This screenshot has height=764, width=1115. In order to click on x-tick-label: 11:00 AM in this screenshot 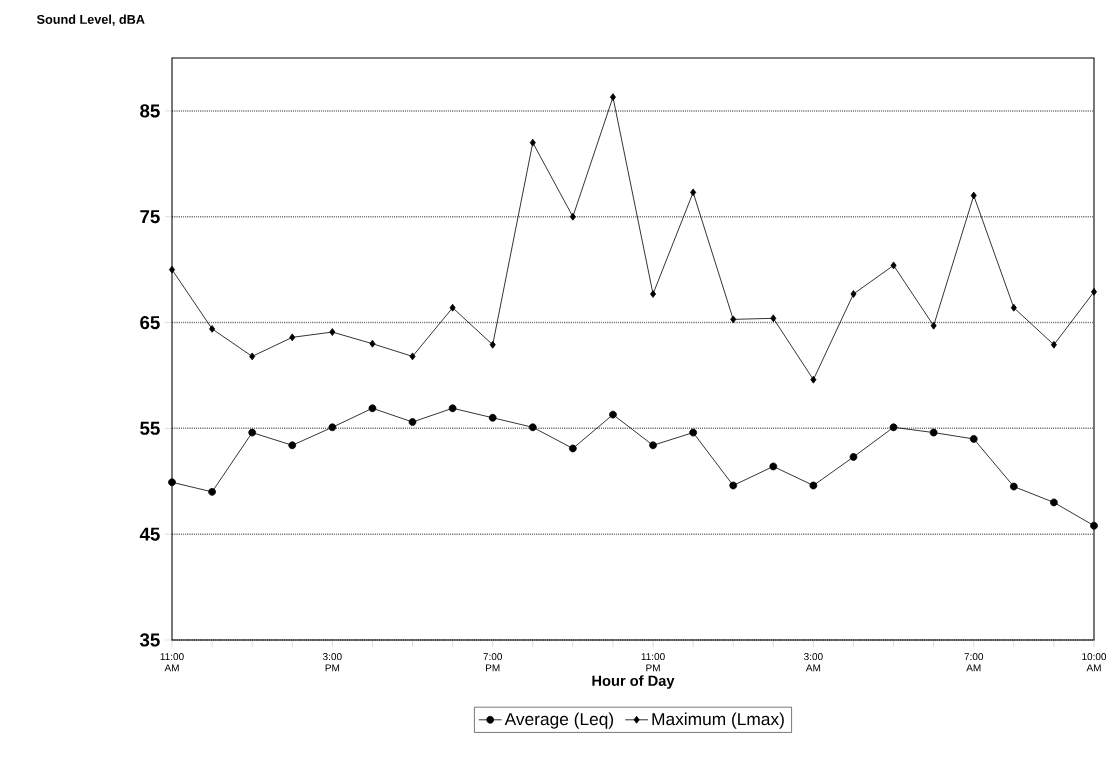, I will do `click(172, 662)`.